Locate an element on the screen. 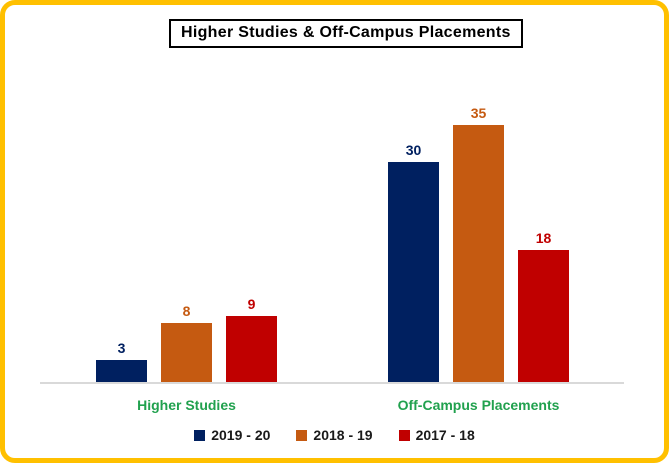  bar-column: 18 is located at coordinates (543, 306).